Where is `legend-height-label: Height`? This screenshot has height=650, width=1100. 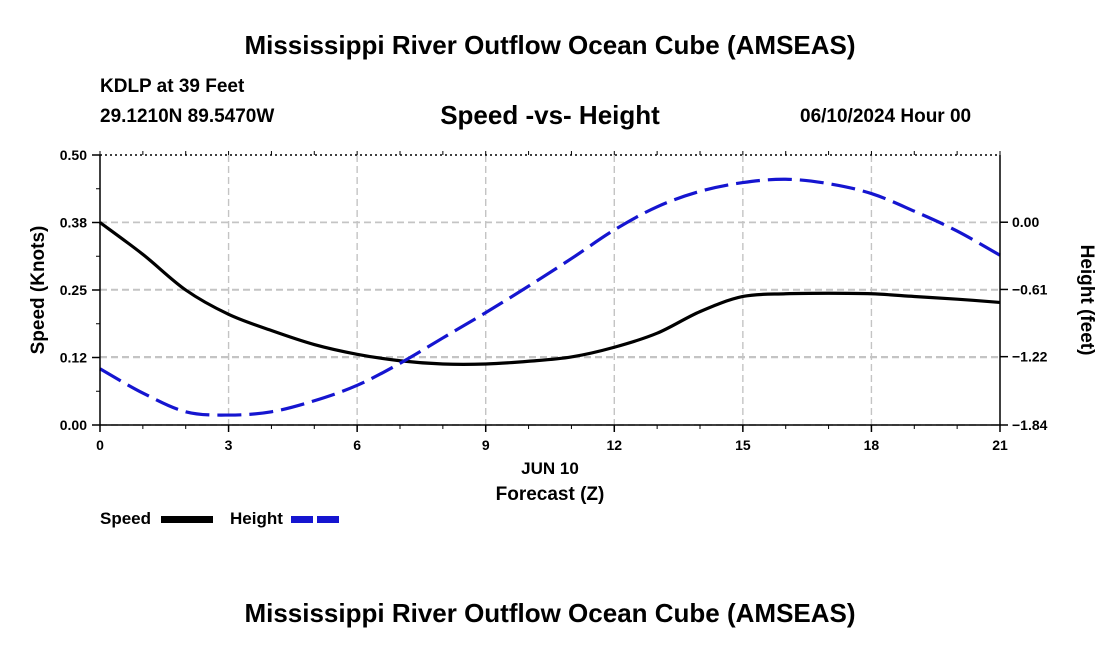 legend-height-label: Height is located at coordinates (256, 518).